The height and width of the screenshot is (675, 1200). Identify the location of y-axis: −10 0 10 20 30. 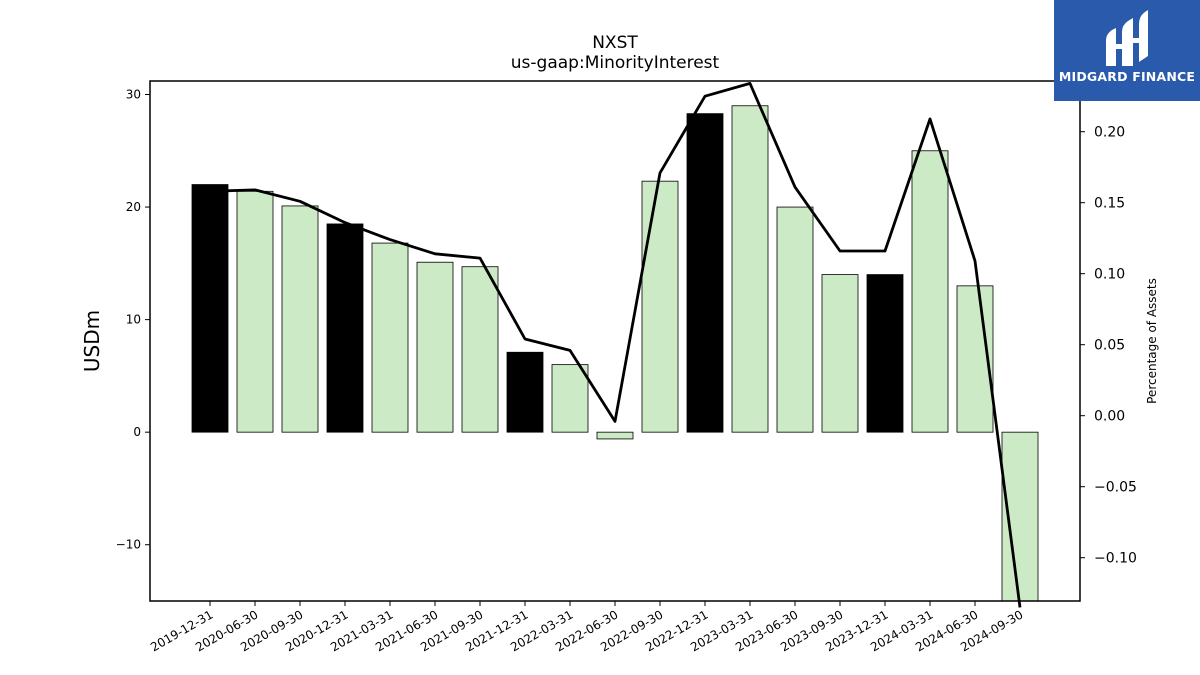
(133, 320).